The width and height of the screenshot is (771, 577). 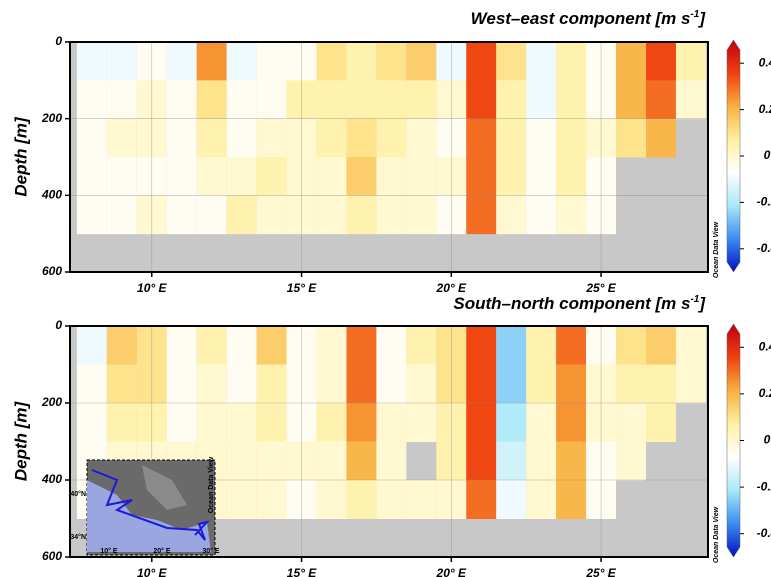 What do you see at coordinates (765, 109) in the screenshot?
I see `colorbar-tick-label: 0.2` at bounding box center [765, 109].